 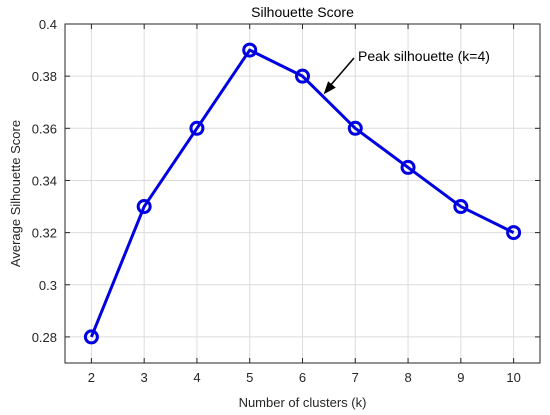 What do you see at coordinates (48, 24) in the screenshot?
I see `y-tick-label: 0.4` at bounding box center [48, 24].